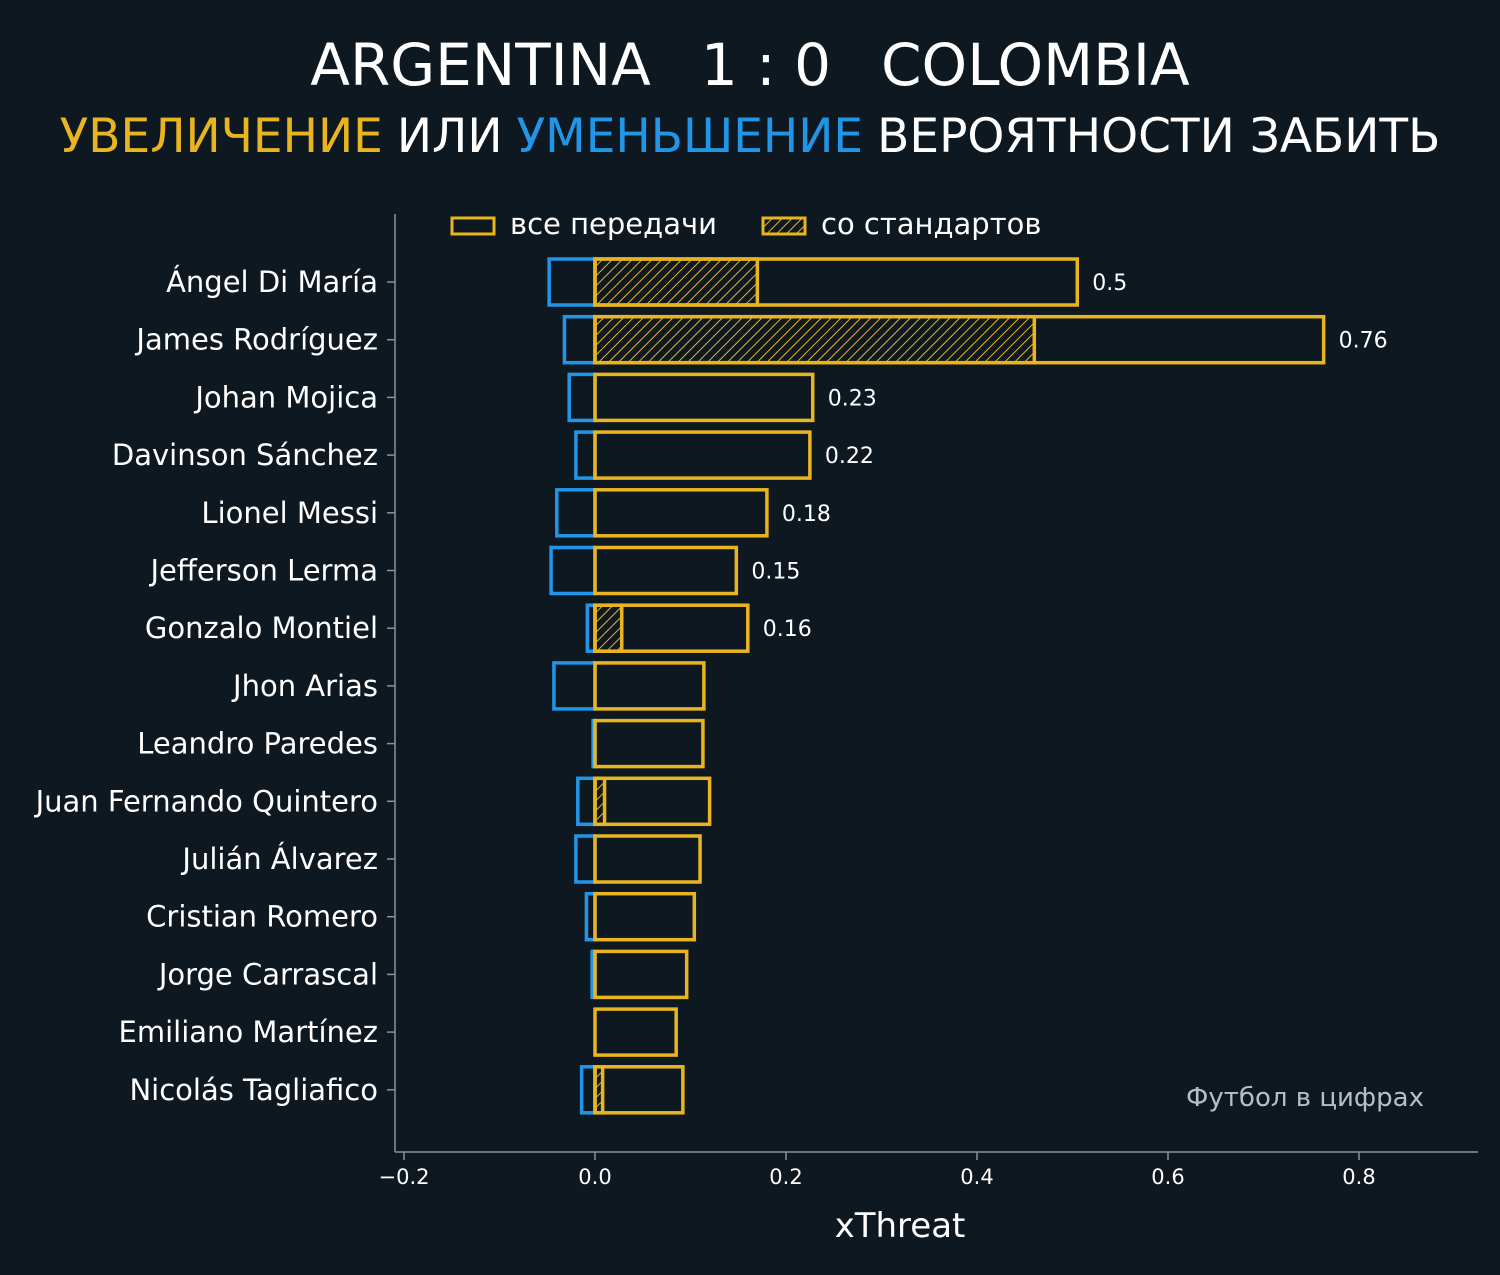 This screenshot has width=1500, height=1275. What do you see at coordinates (1358, 1177) in the screenshot?
I see `x-tick-label: 0.8` at bounding box center [1358, 1177].